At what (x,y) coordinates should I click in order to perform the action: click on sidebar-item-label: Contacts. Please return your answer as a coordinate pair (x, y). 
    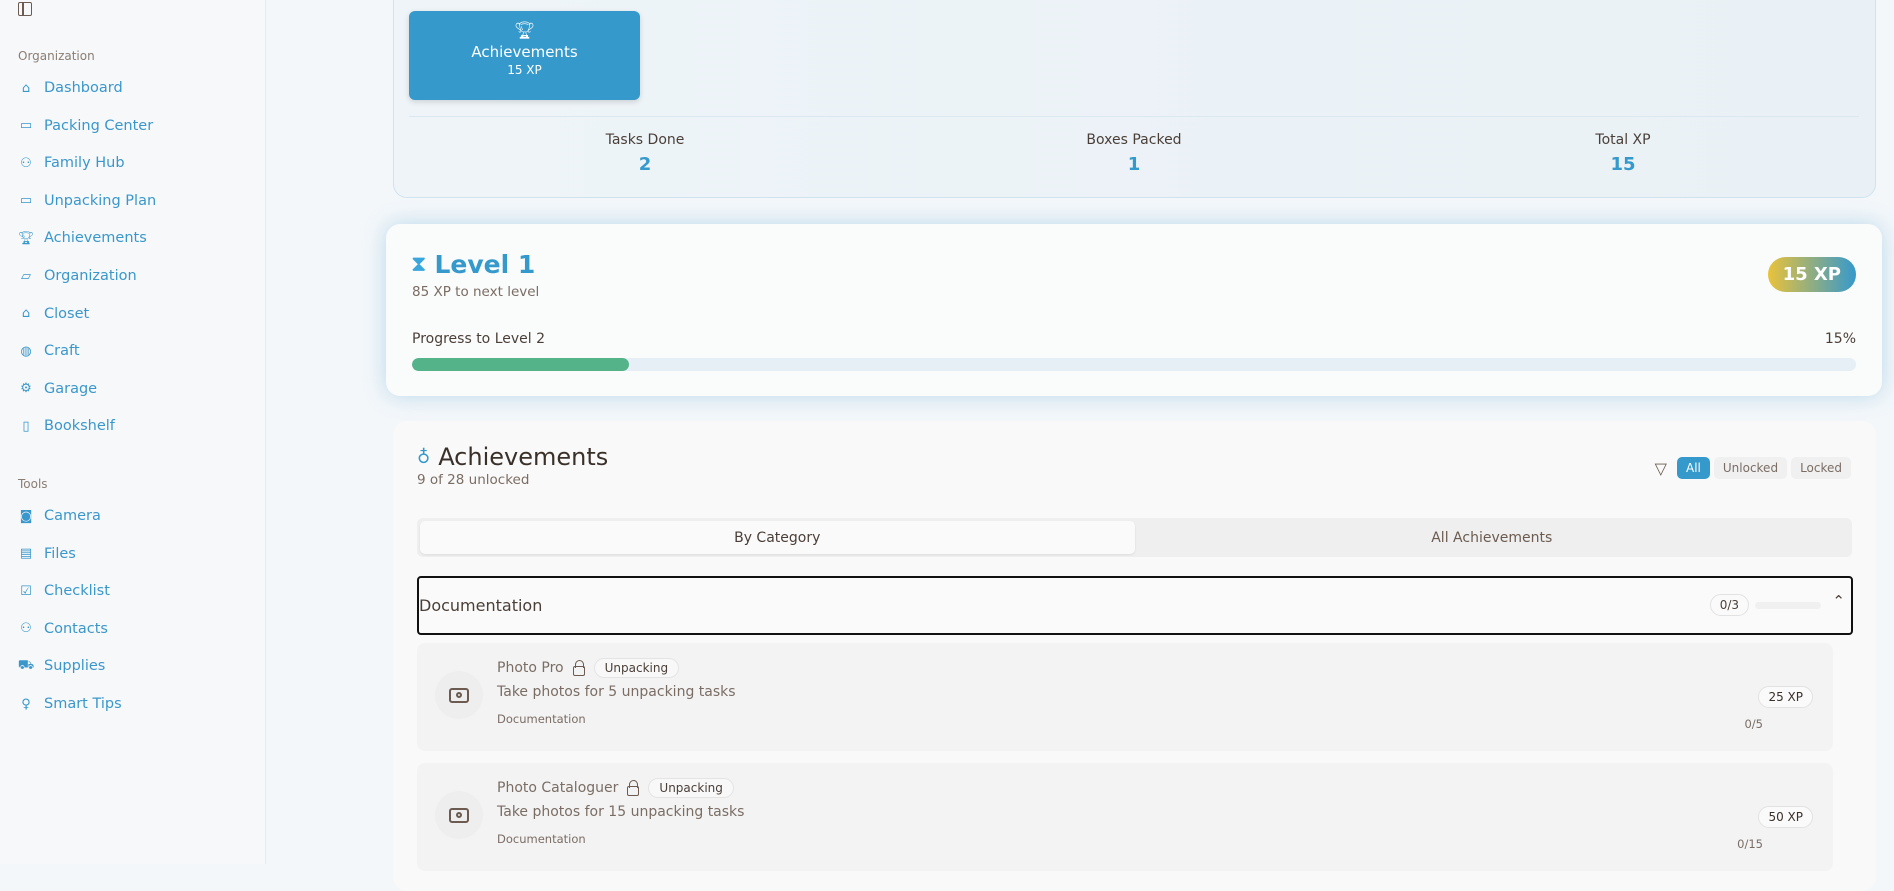
    Looking at the image, I should click on (76, 628).